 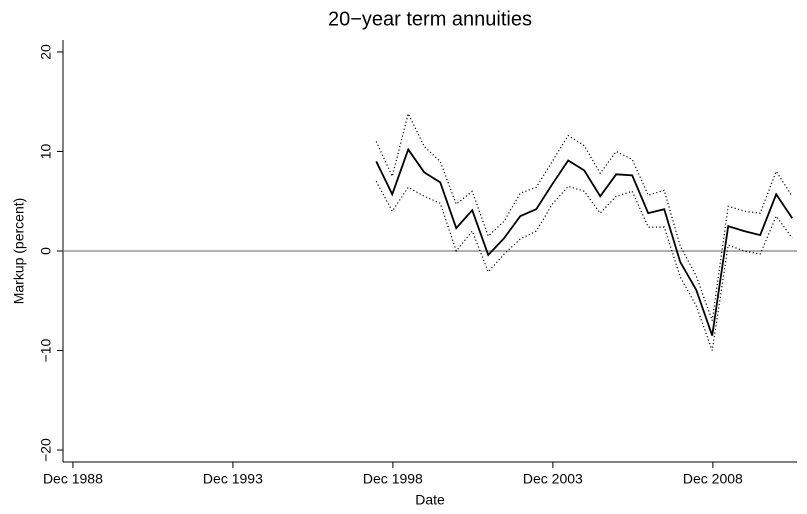 What do you see at coordinates (46, 52) in the screenshot?
I see `y-tick-label: 20` at bounding box center [46, 52].